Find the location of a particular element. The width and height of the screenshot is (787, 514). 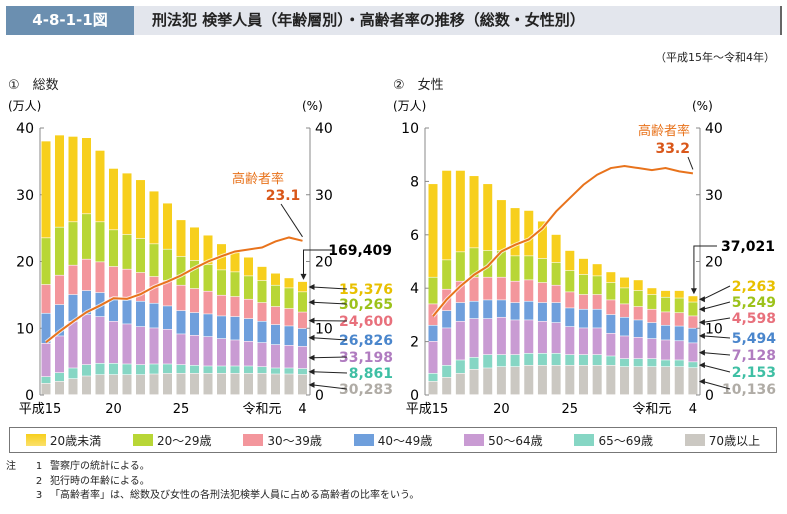

legend-item: 20～29歳 is located at coordinates (172, 440).